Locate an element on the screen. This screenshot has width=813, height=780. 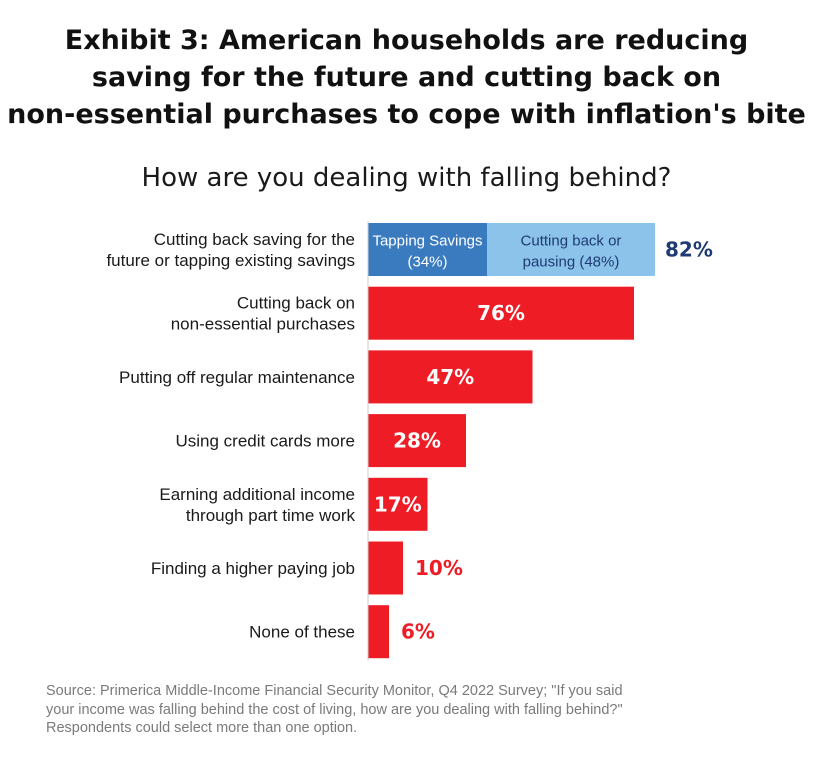
value-label: 10% is located at coordinates (439, 568).